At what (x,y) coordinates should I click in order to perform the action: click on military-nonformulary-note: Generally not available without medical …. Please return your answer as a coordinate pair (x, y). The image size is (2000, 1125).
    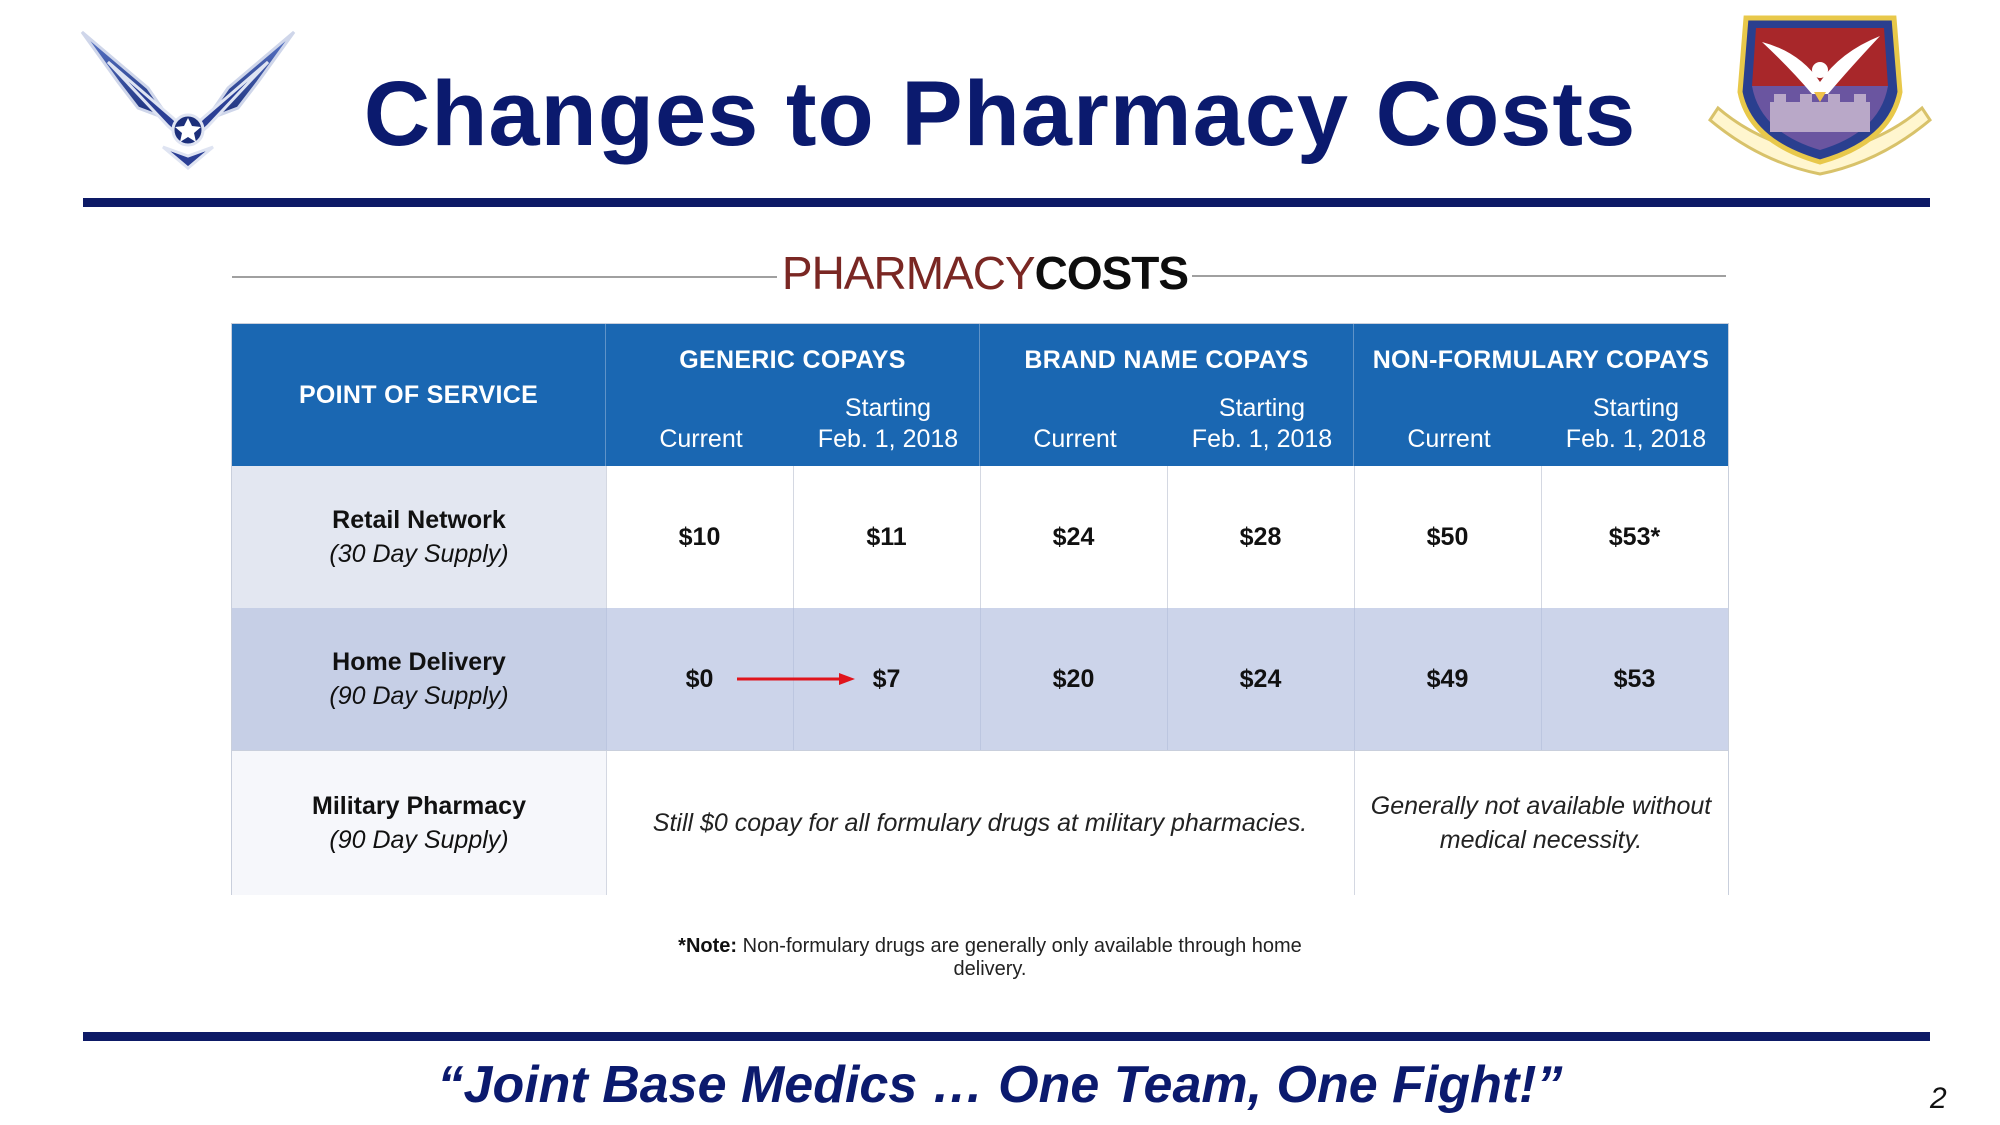
    Looking at the image, I should click on (1541, 823).